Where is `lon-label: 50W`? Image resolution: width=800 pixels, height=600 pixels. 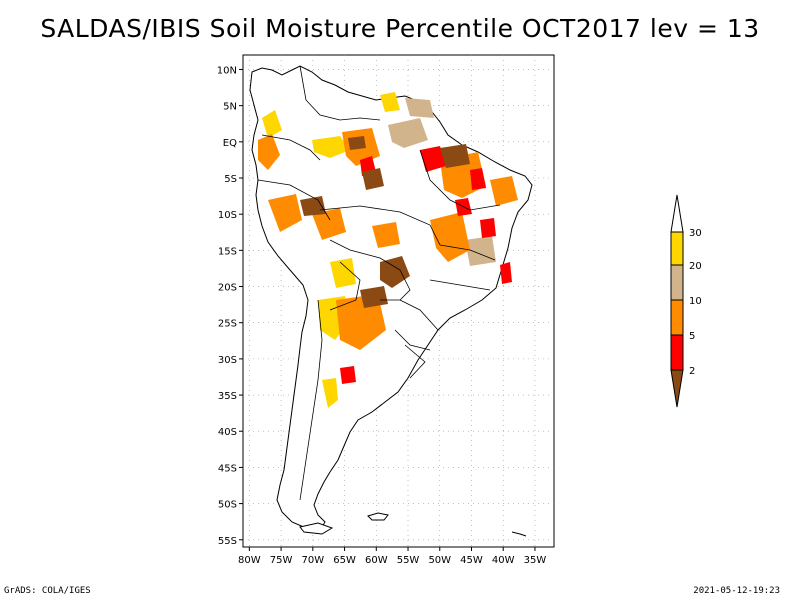
lon-label: 50W is located at coordinates (439, 560).